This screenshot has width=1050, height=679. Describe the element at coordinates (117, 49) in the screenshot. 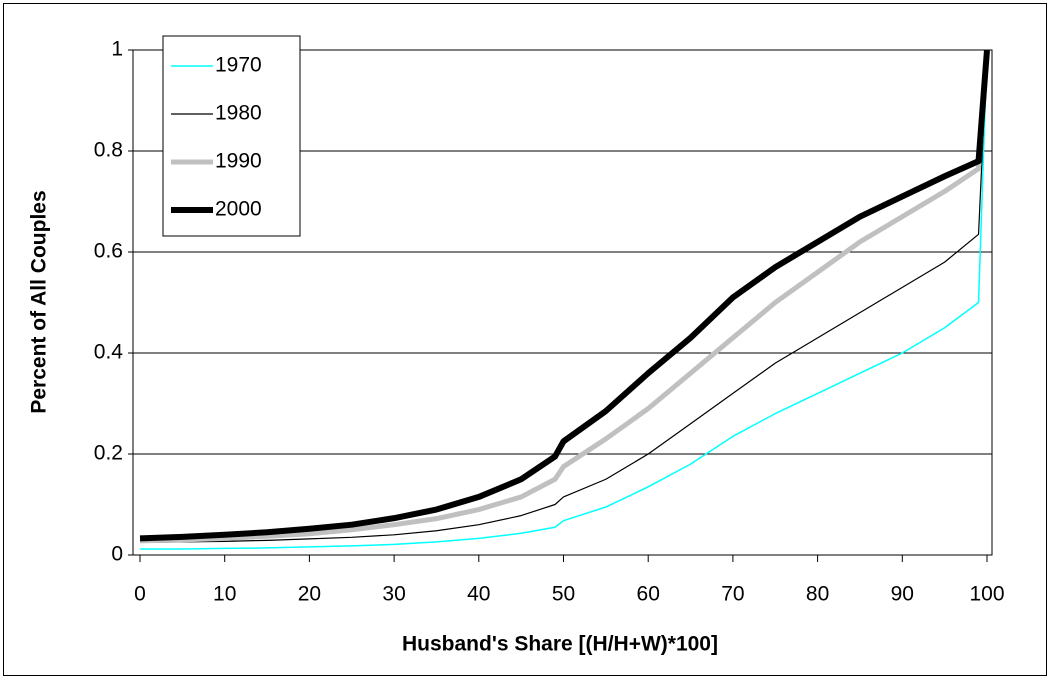

I see `y-tick-label: 1` at that location.